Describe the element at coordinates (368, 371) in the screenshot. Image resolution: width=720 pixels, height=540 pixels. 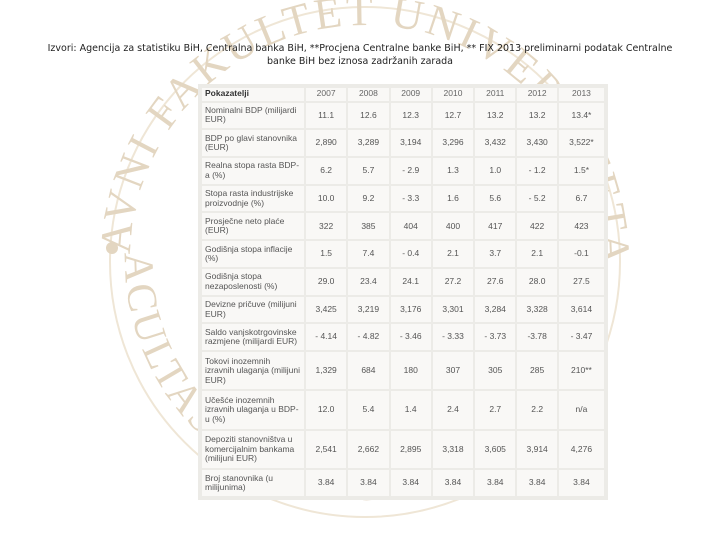
I see `table-cell: 684` at that location.